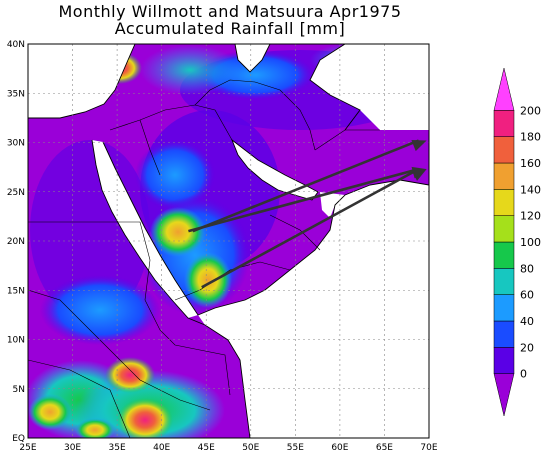 Image resolution: width=548 pixels, height=456 pixels. I want to click on lon-label: 50E, so click(250, 448).